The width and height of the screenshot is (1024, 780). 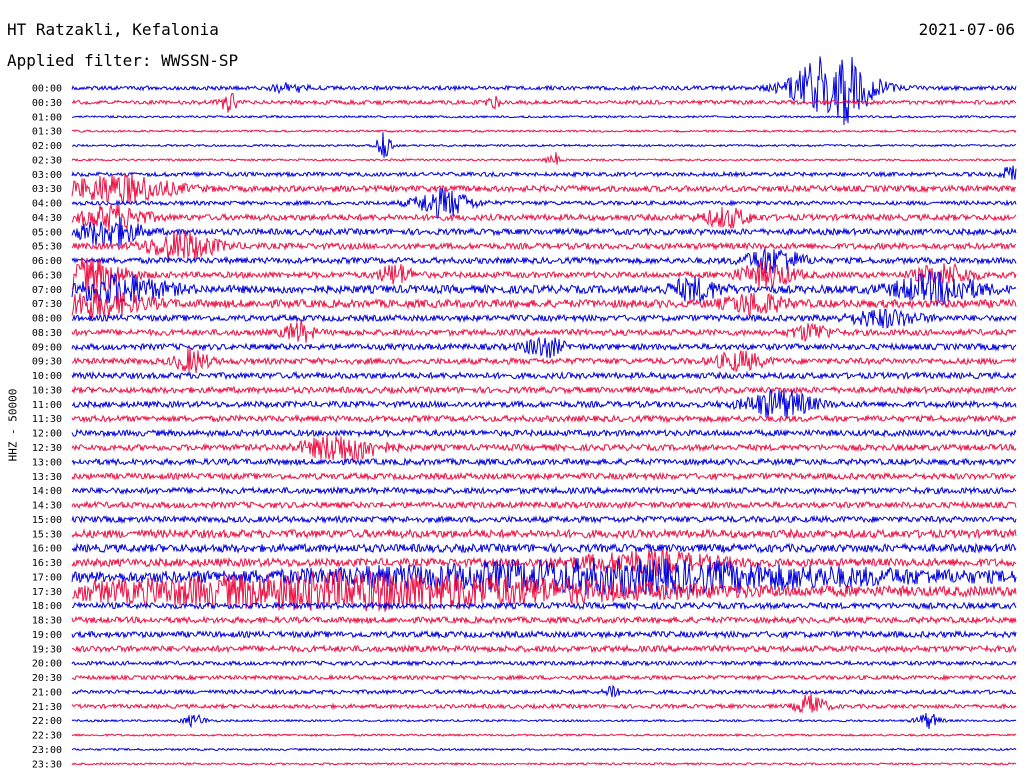 What do you see at coordinates (47, 750) in the screenshot?
I see `row-tick-label: 23:00` at bounding box center [47, 750].